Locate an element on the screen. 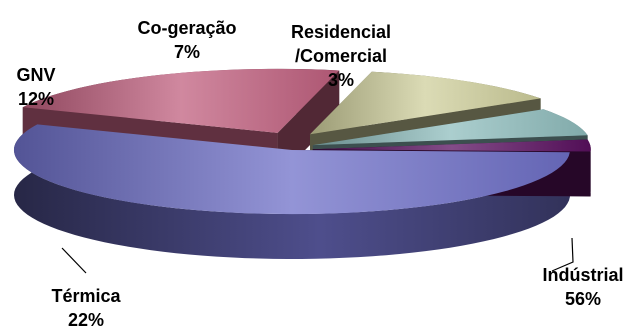 This screenshot has width=639, height=329. slice-label: Indústrial 56% is located at coordinates (582, 287).